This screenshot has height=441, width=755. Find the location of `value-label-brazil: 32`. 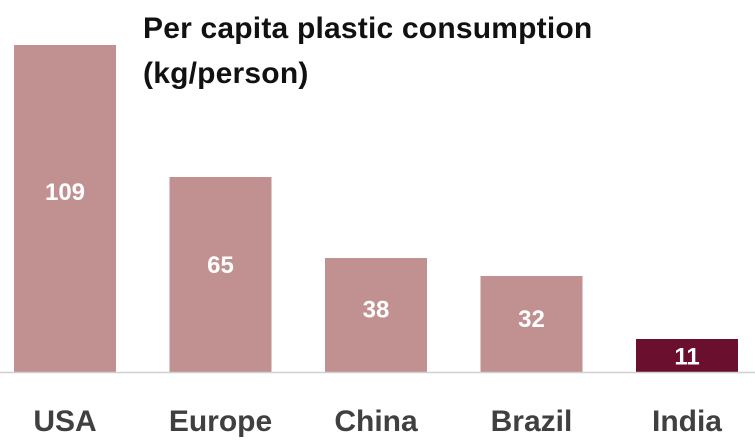

value-label-brazil: 32 is located at coordinates (531, 319).